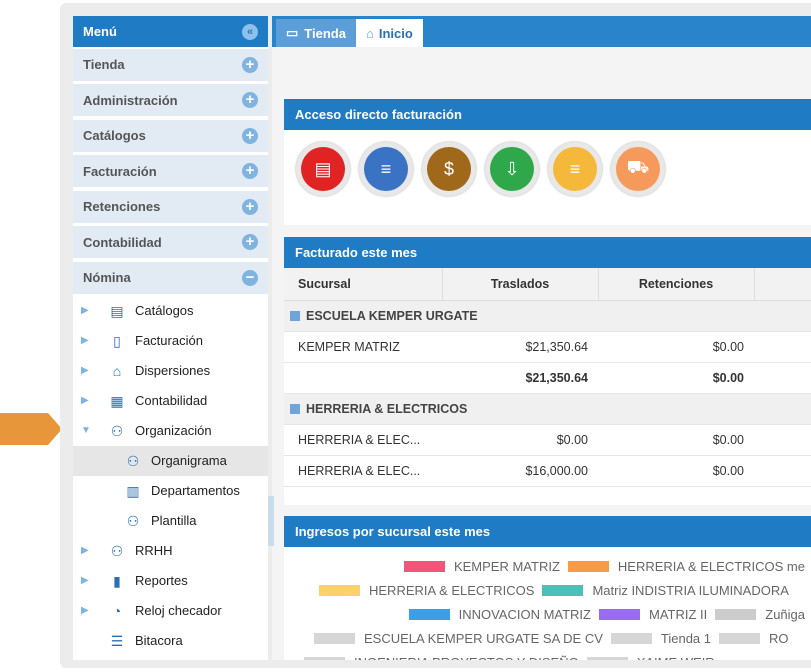 The image size is (811, 672). What do you see at coordinates (170, 371) in the screenshot?
I see `submenu-item: ▶ ⌂ Dispersiones` at bounding box center [170, 371].